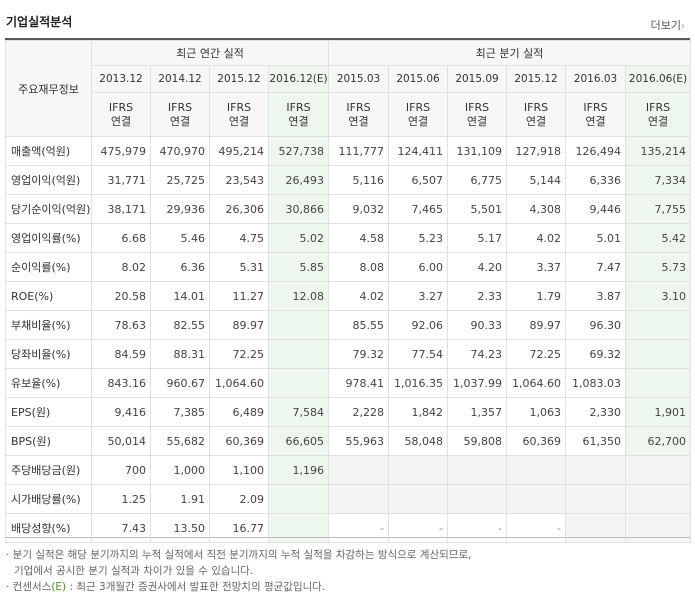 This screenshot has width=695, height=604. I want to click on table-cell: 1,100, so click(239, 470).